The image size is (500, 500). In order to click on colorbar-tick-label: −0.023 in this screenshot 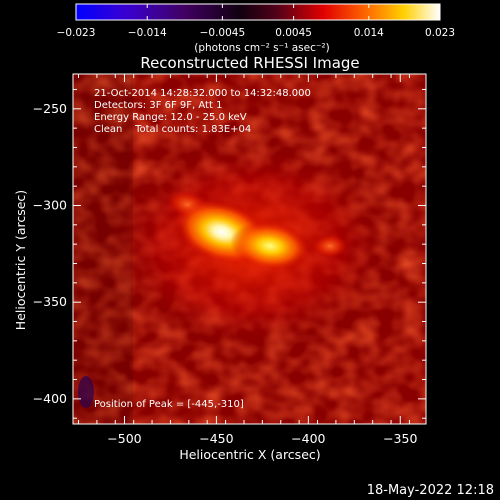, I will do `click(76, 33)`.